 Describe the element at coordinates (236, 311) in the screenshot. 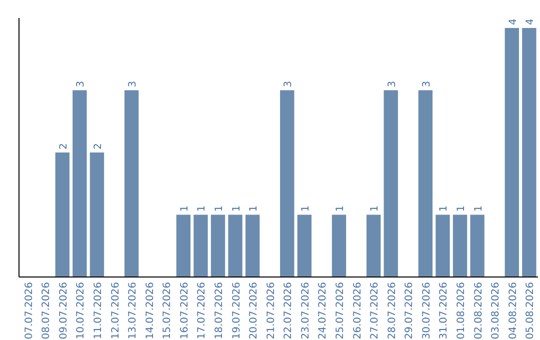

I see `x-tick-label: 19.07.2026` at that location.